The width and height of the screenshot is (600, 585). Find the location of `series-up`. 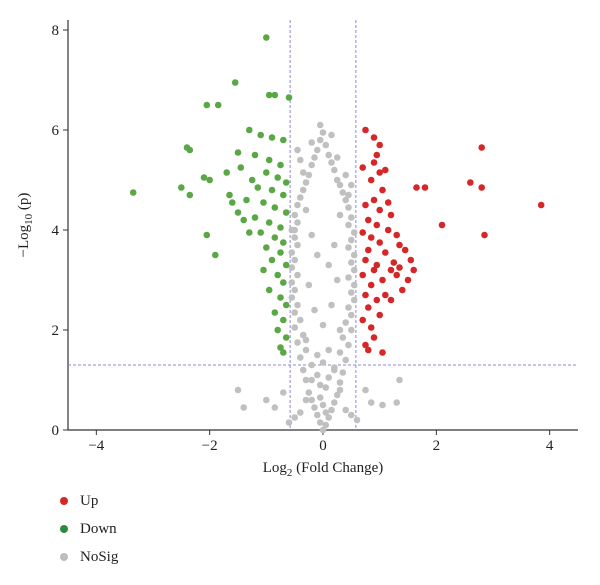

series-up is located at coordinates (452, 241).